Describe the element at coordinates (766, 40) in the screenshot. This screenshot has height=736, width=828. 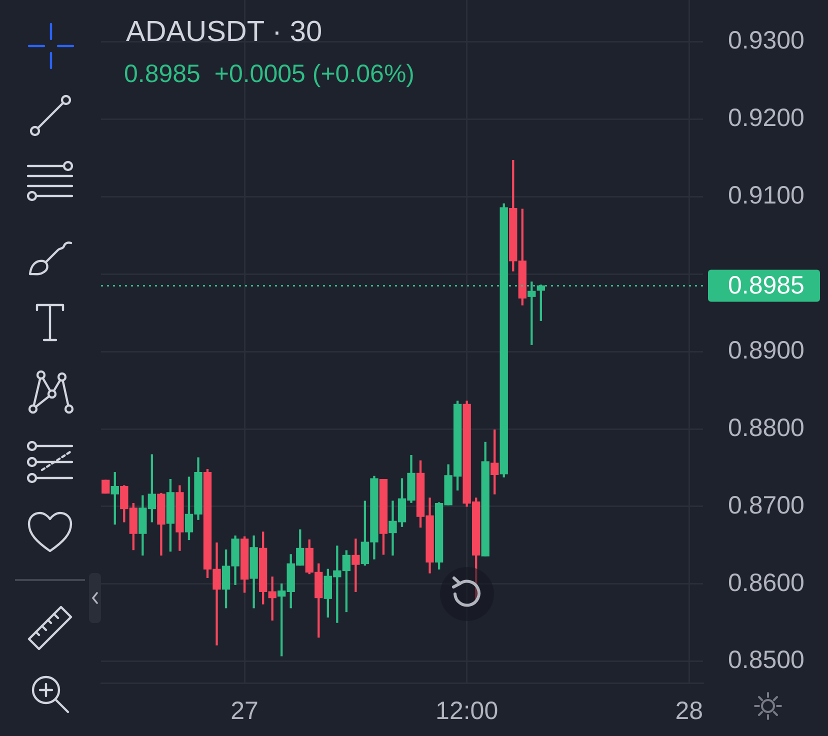
I see `y-tick-label: 0.9300` at that location.